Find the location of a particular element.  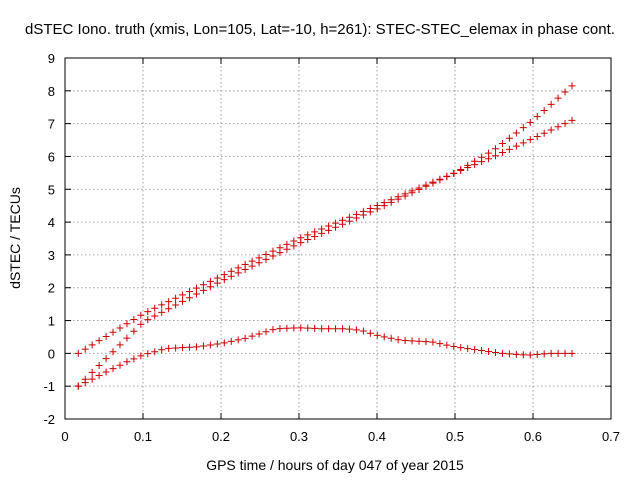

y-tick-label: 2 is located at coordinates (51, 288).